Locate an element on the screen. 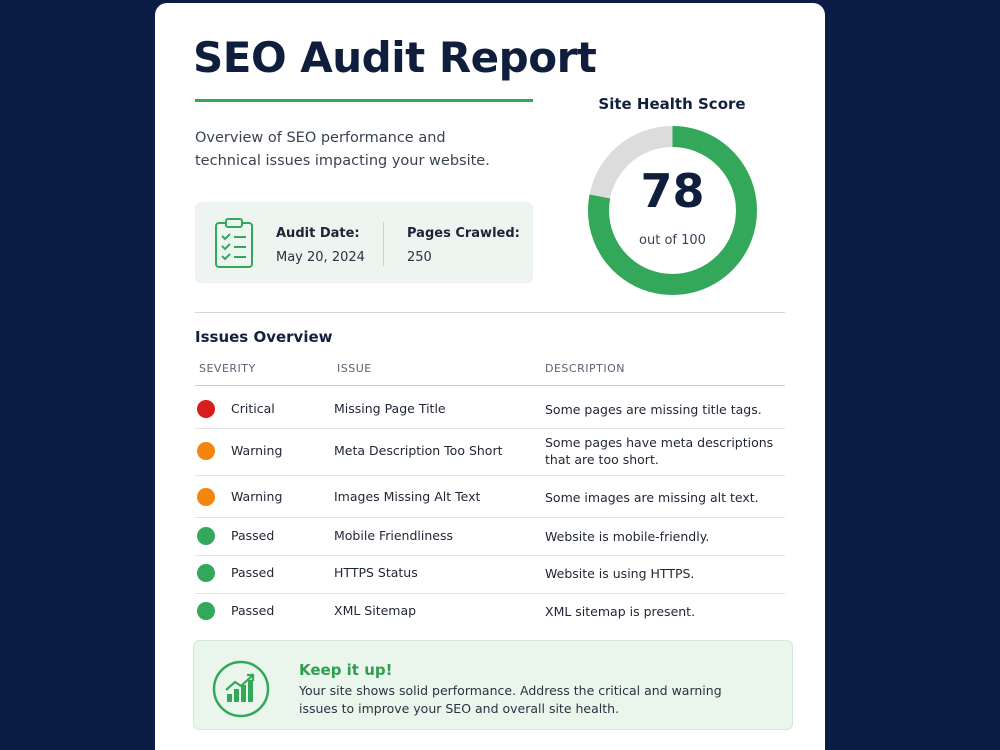  gauge: 78 out of 100 is located at coordinates (672, 210).